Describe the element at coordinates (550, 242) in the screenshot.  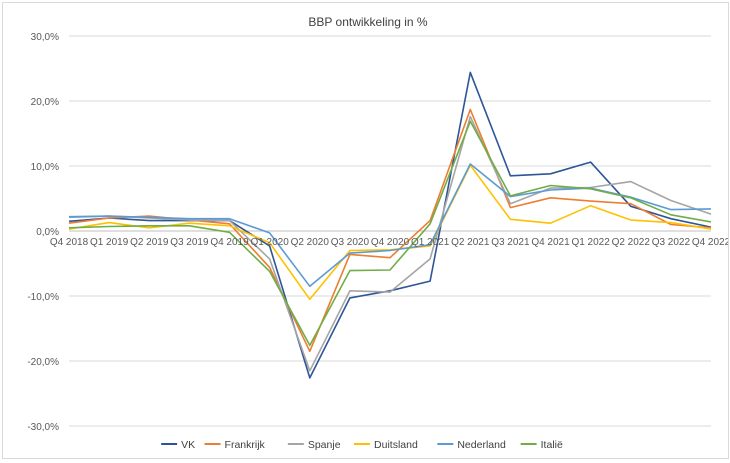
I see `x-tick-label: Q4 2021` at that location.